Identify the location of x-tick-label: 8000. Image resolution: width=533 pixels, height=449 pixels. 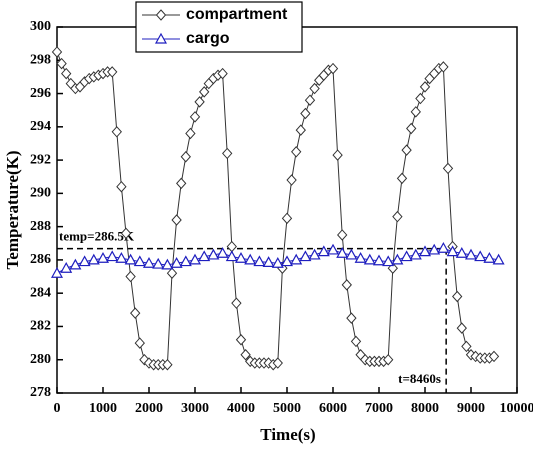
(425, 408).